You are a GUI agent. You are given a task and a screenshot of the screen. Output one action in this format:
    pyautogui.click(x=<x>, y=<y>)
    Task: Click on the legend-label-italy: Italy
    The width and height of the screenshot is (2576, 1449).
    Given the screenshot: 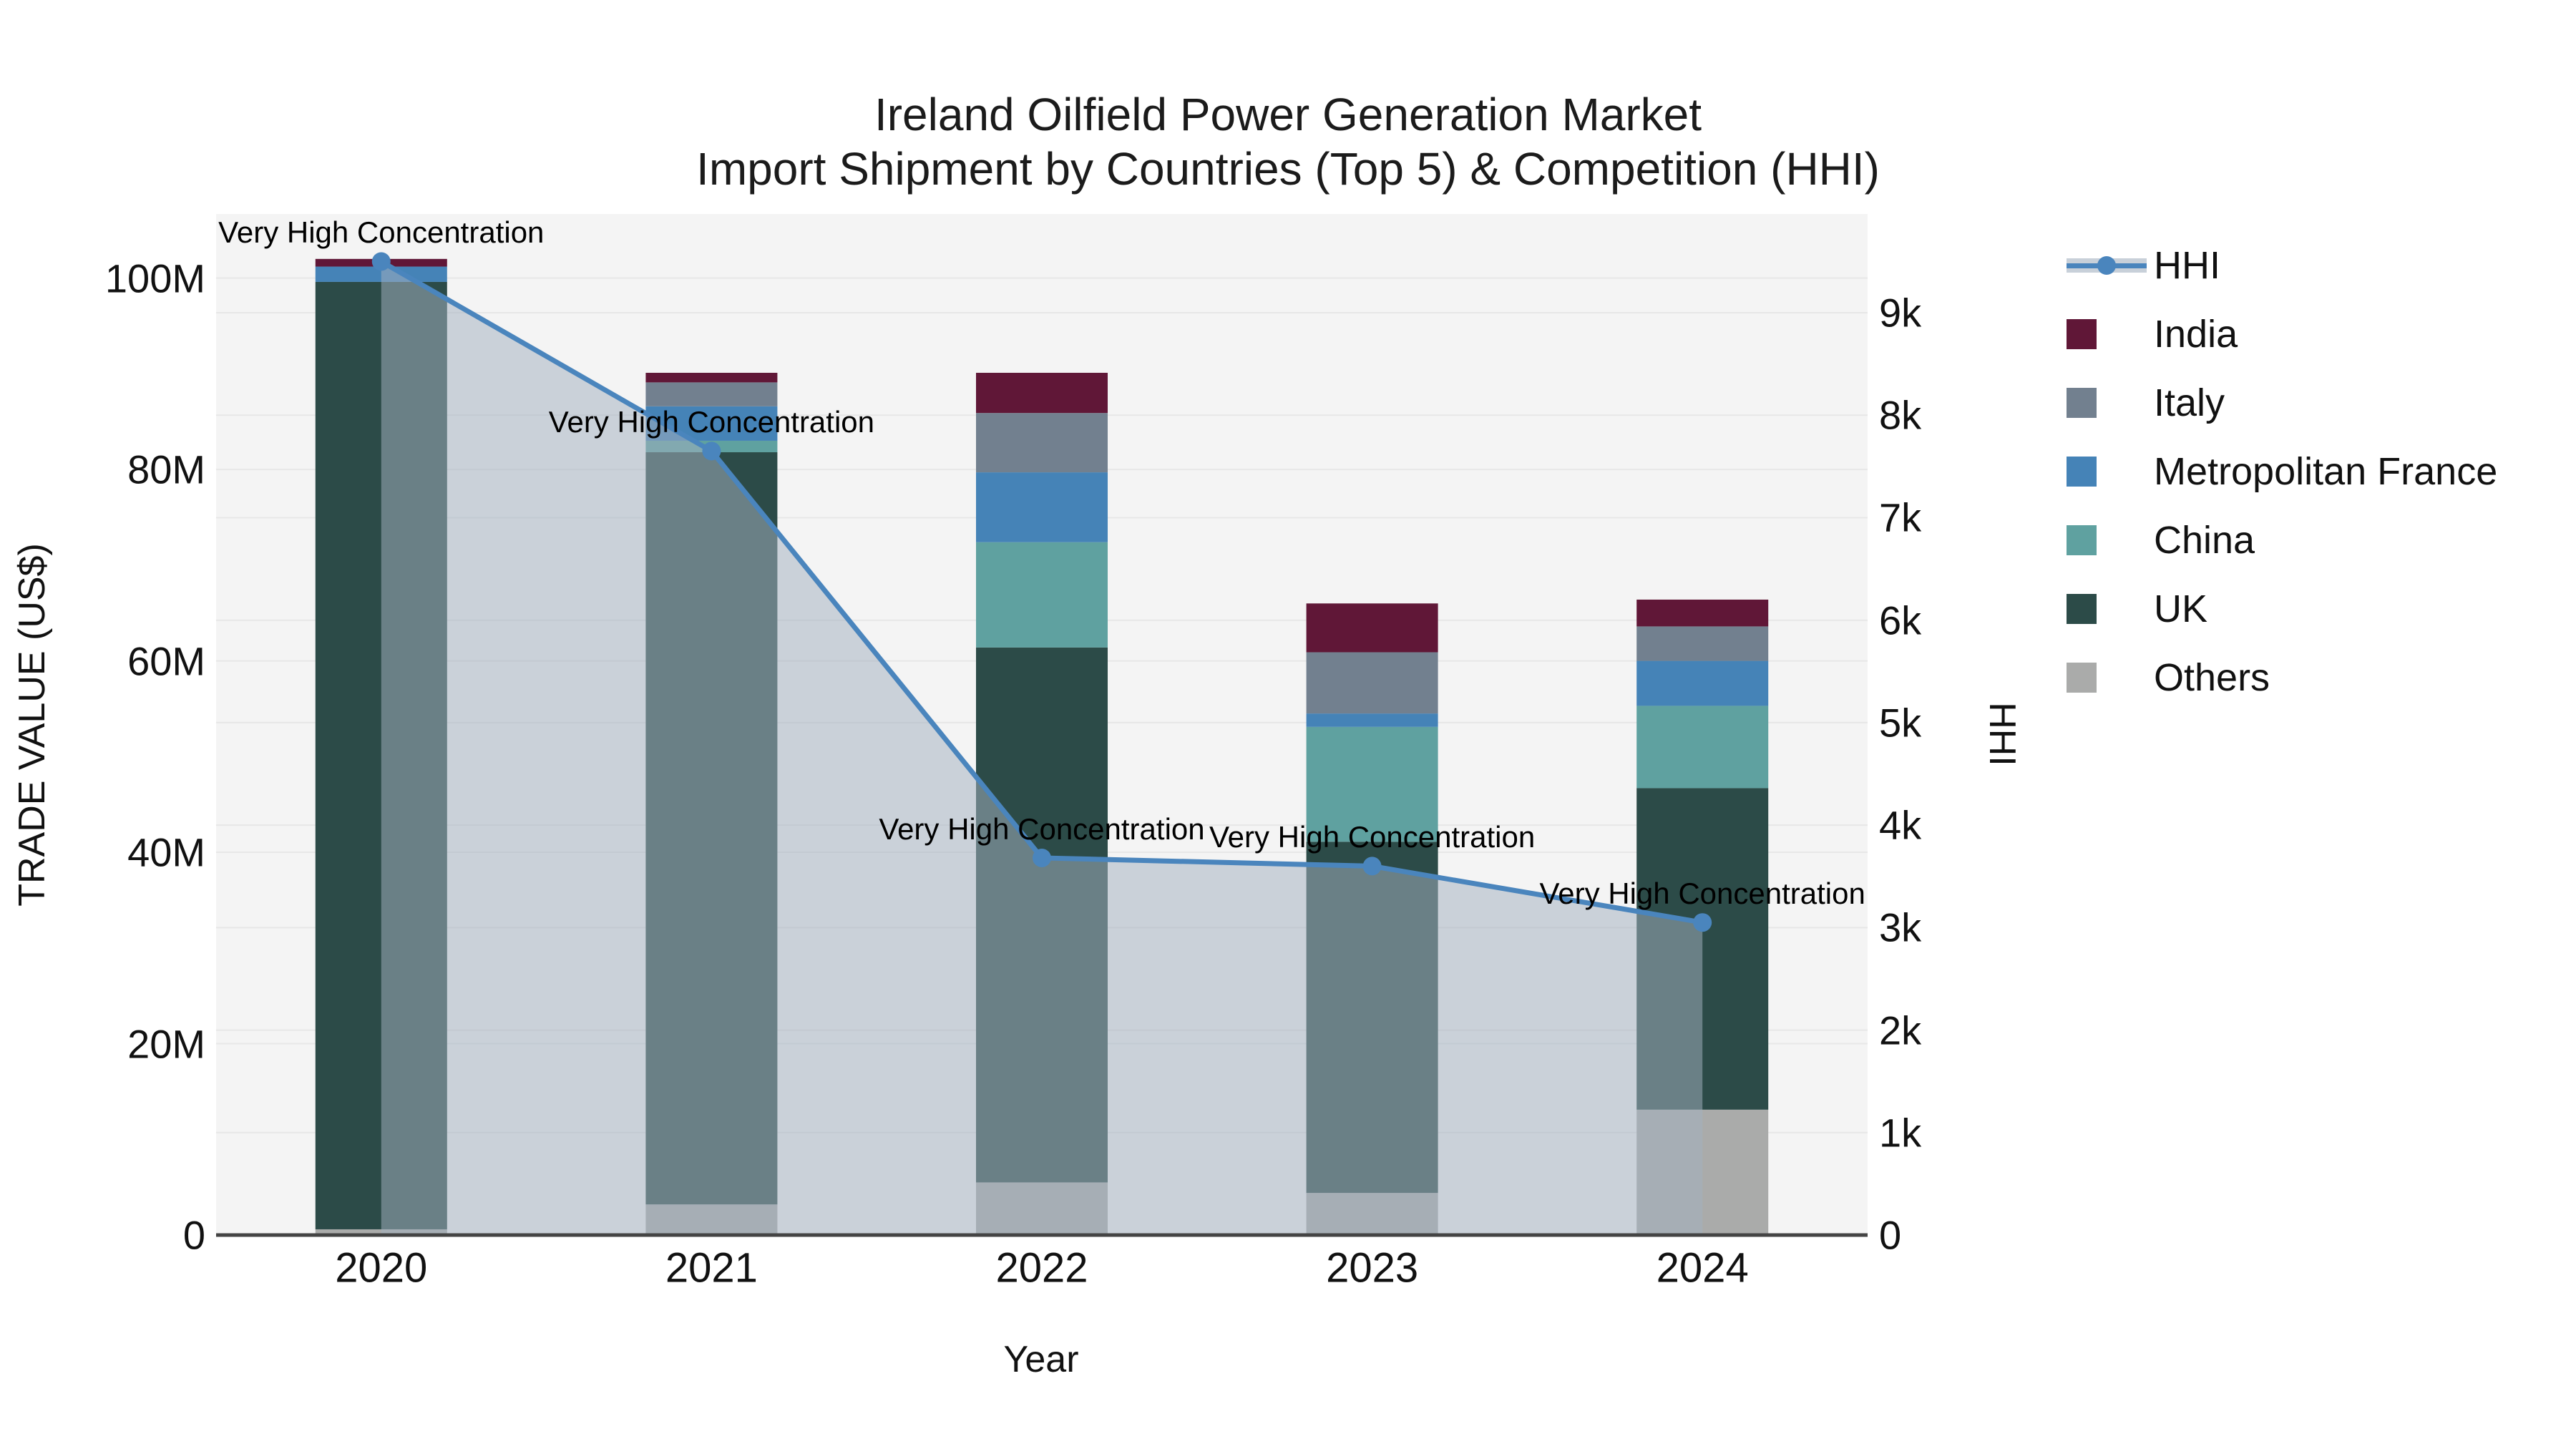 What is the action you would take?
    pyautogui.click(x=2189, y=402)
    